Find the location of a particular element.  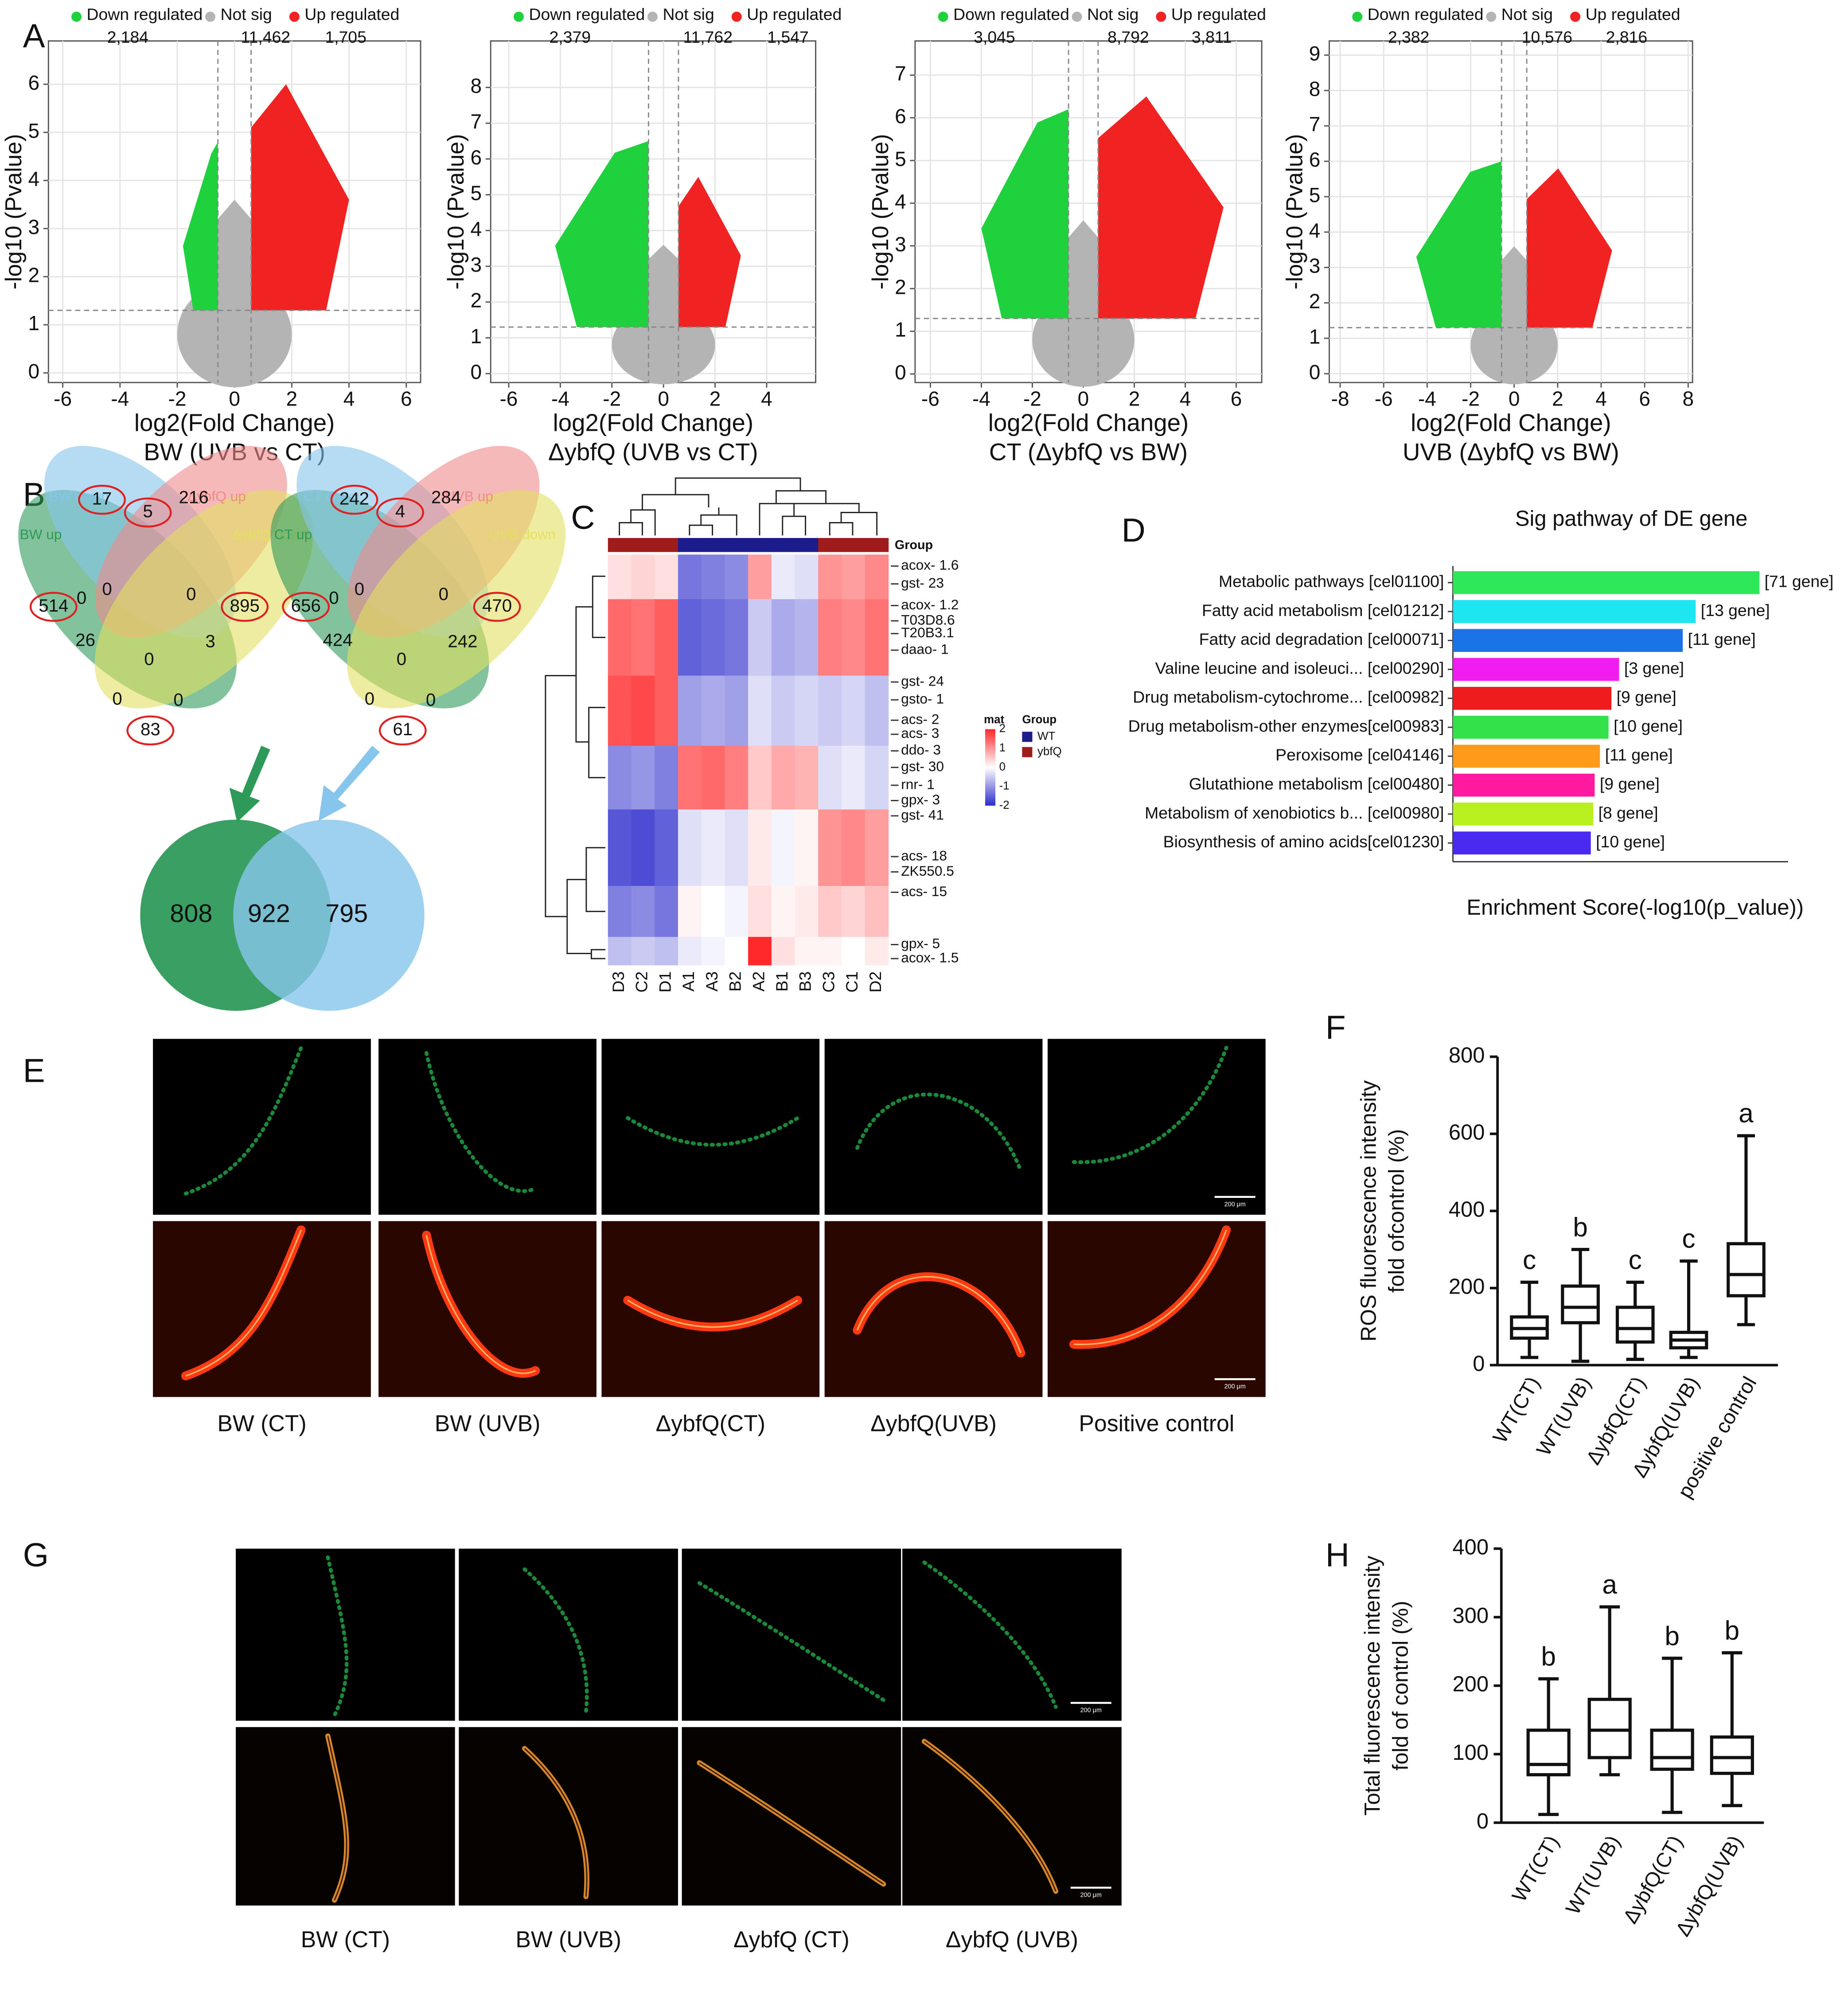

y-tick-label: 4 is located at coordinates (900, 201).